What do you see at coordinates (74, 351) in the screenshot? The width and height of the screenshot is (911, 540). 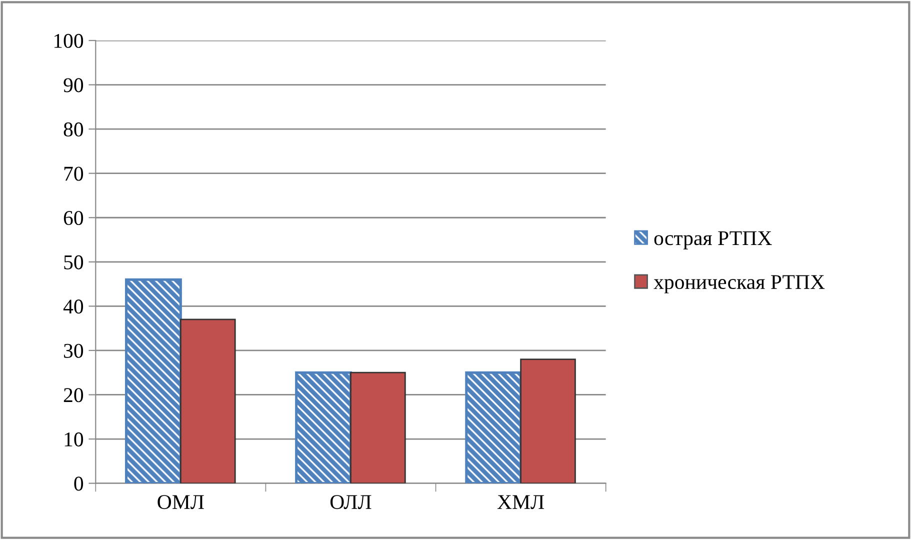 I see `y-tick-label: 30` at bounding box center [74, 351].